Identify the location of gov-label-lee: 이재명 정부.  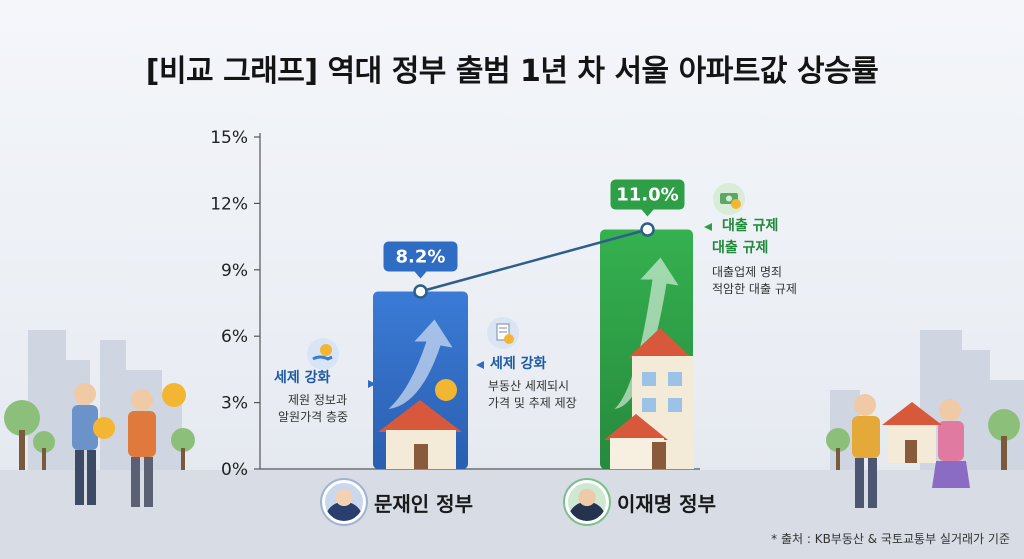
(640, 502).